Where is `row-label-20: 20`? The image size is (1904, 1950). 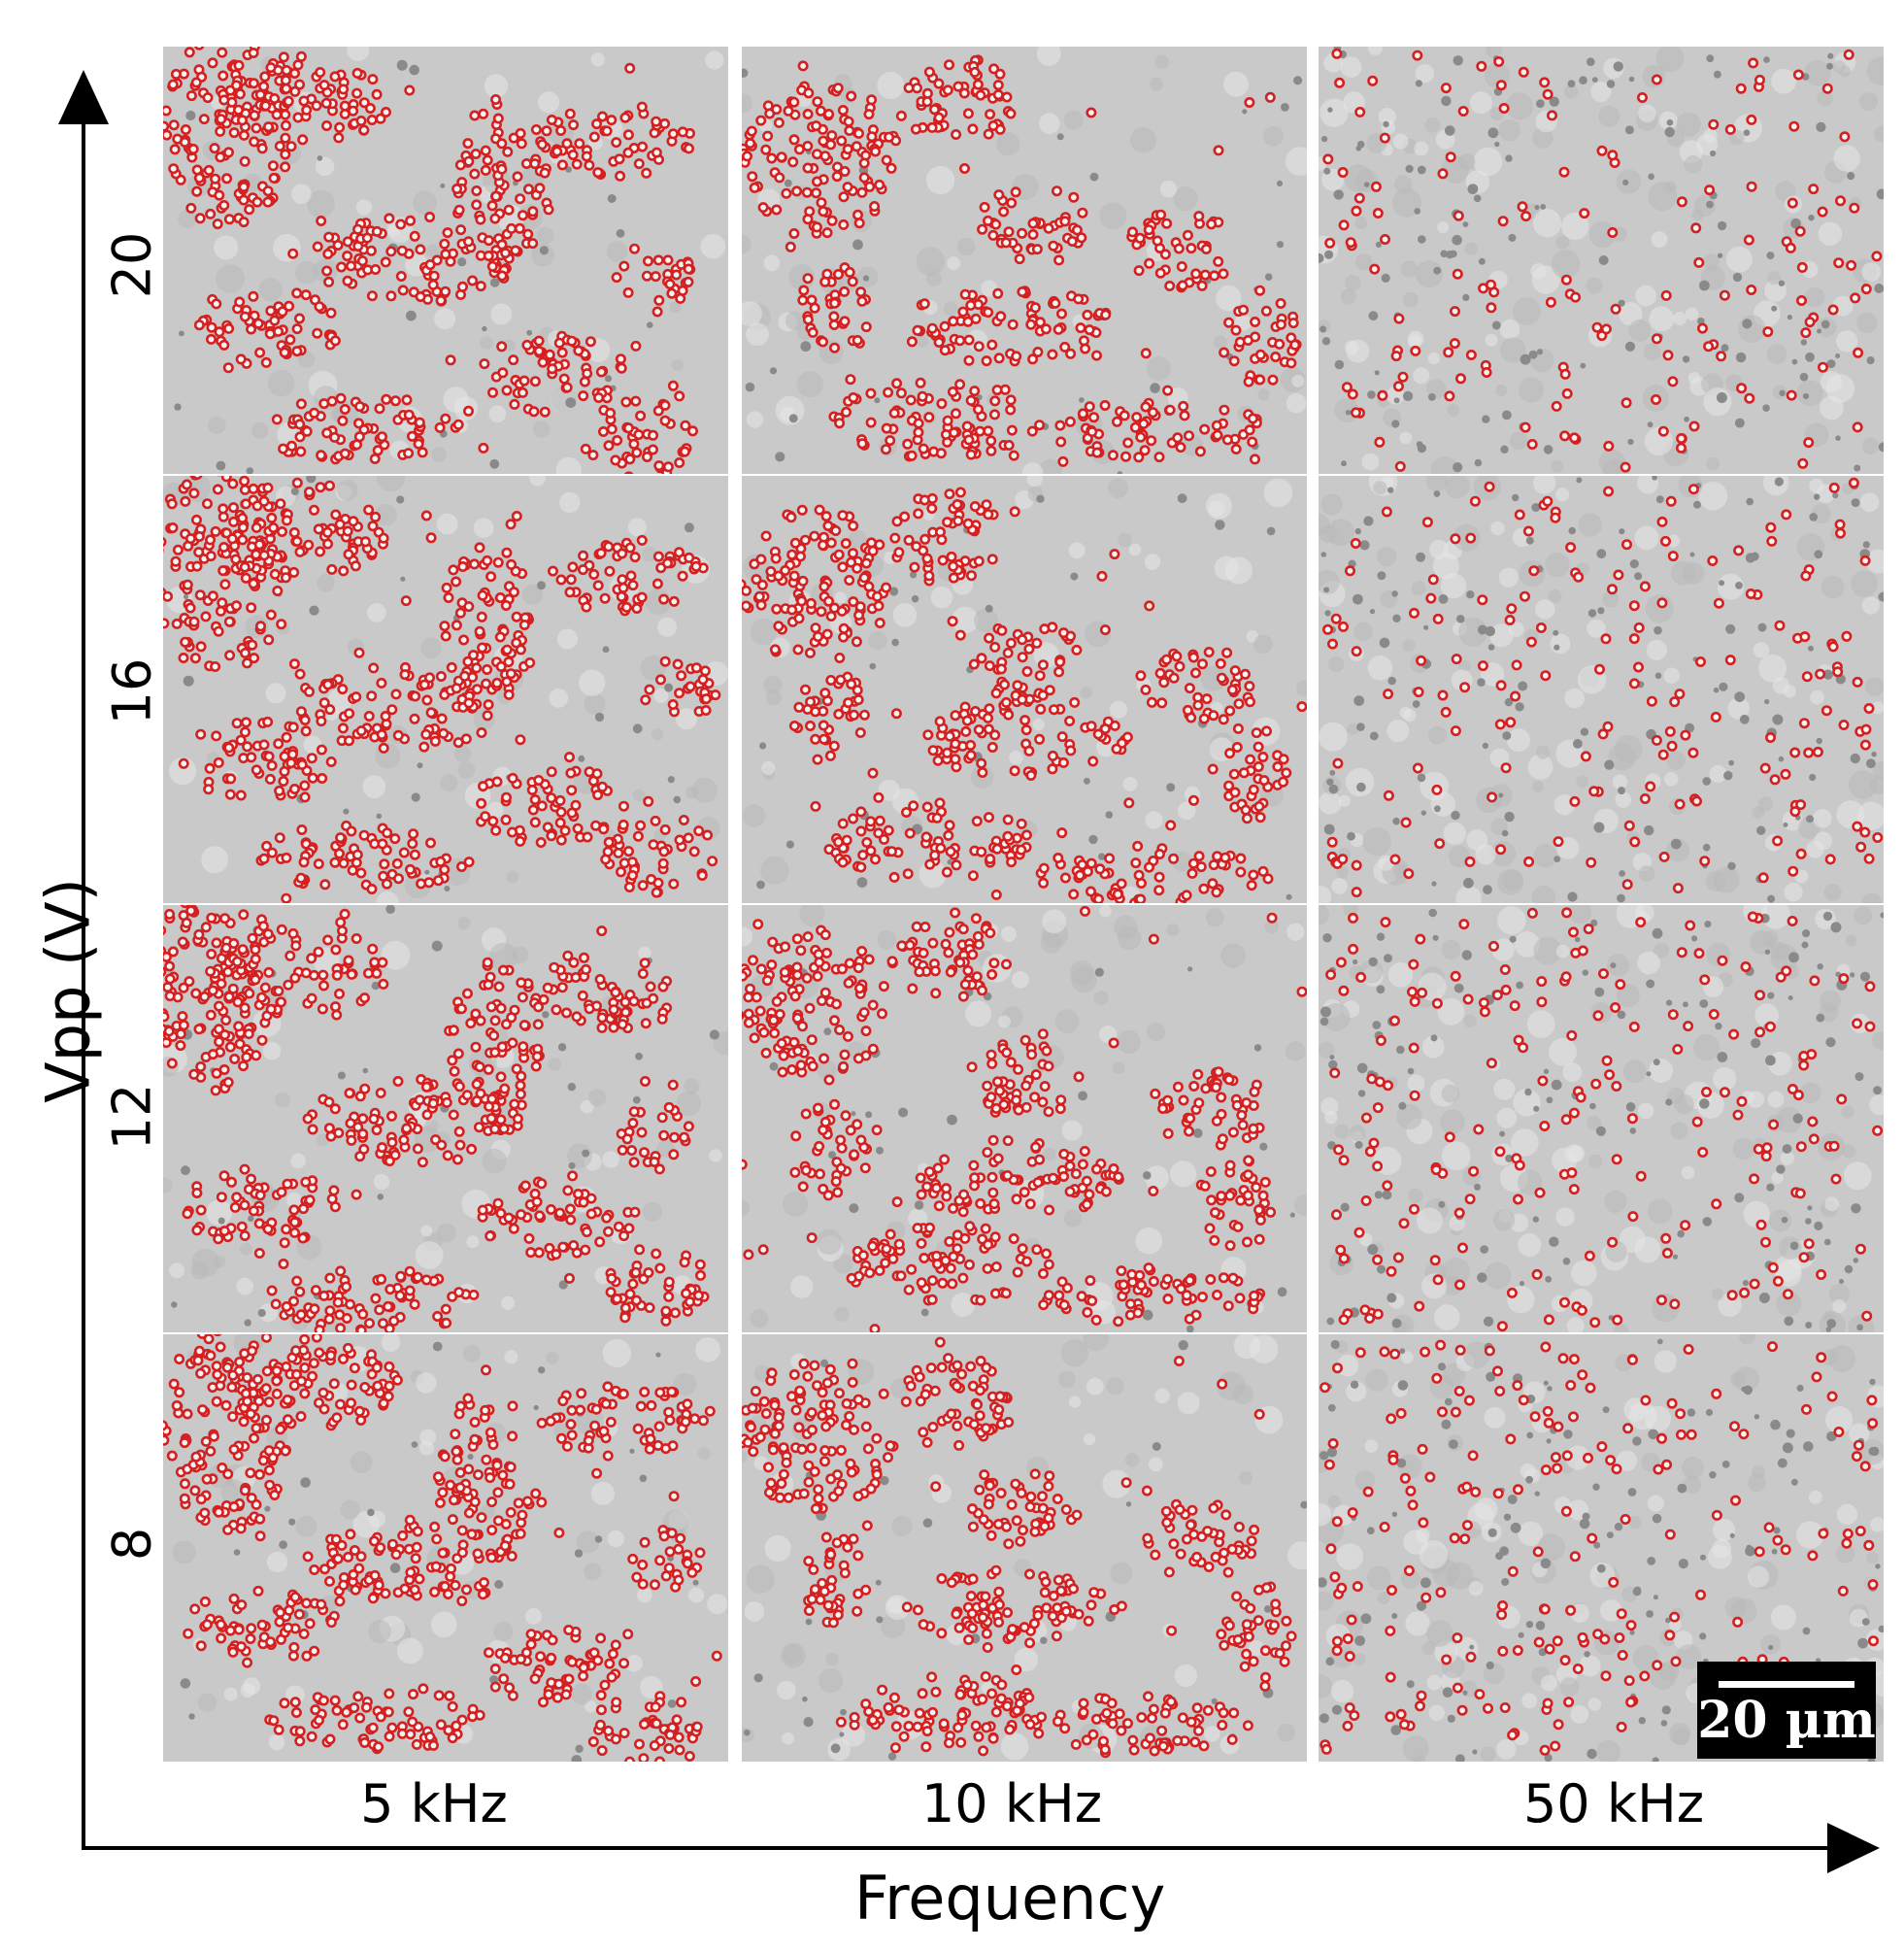
row-label-20: 20 is located at coordinates (132, 265).